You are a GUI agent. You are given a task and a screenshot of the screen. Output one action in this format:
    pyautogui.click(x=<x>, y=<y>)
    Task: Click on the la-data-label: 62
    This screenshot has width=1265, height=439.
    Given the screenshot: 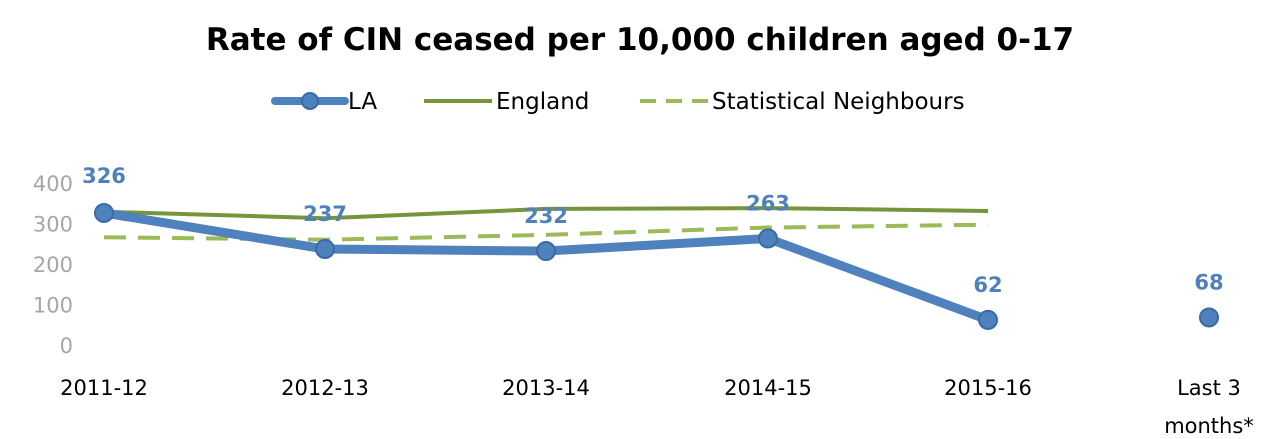 What is the action you would take?
    pyautogui.click(x=987, y=285)
    